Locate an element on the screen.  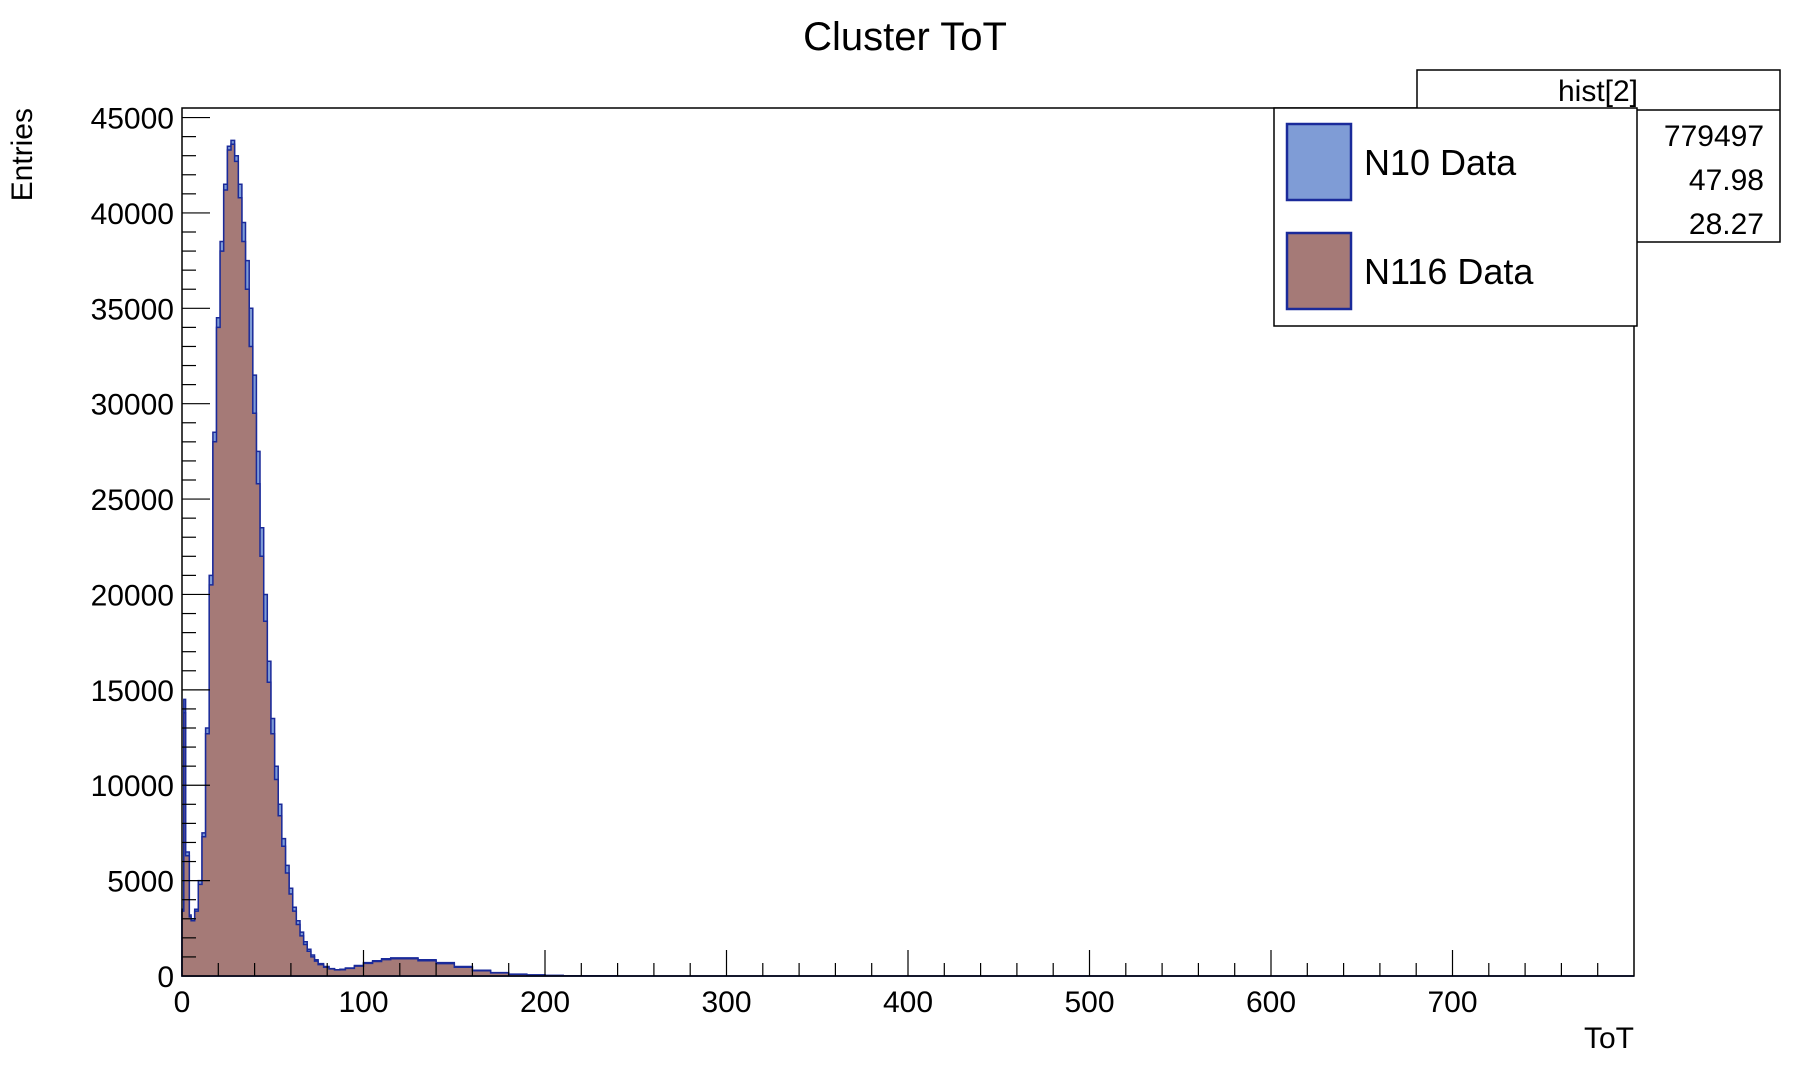
y-tick-label: 10000 is located at coordinates (132, 786).